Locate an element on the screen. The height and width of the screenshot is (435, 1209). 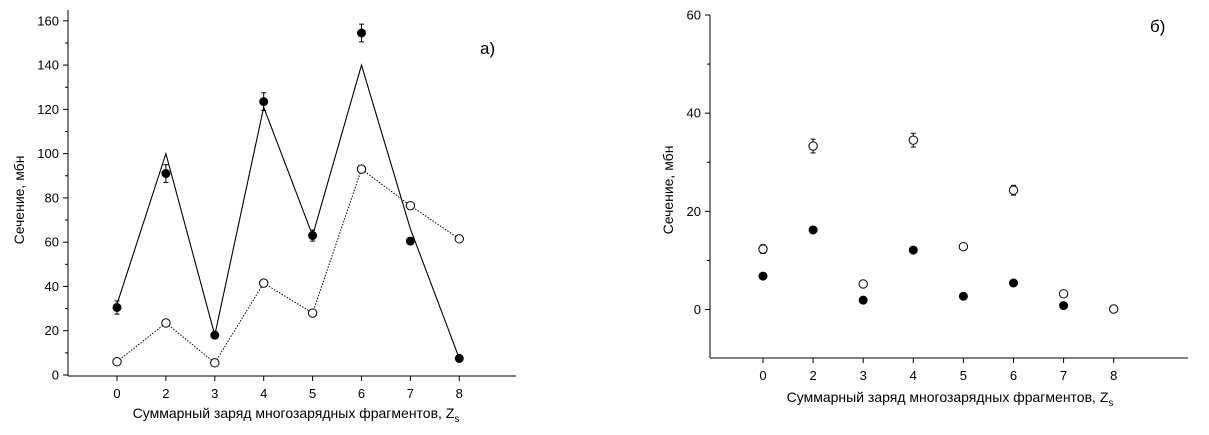
panel-a-y-tick-label: 0 is located at coordinates (55, 375).